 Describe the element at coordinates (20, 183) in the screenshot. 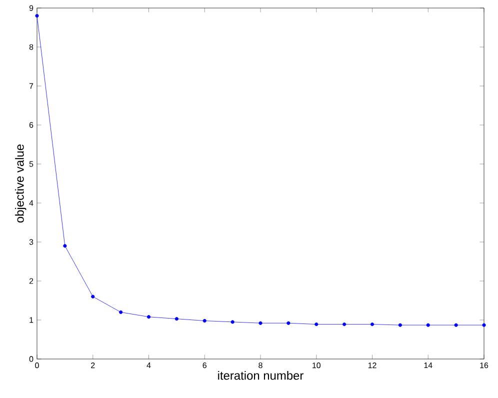

I see `y-axis-title: objective value` at that location.